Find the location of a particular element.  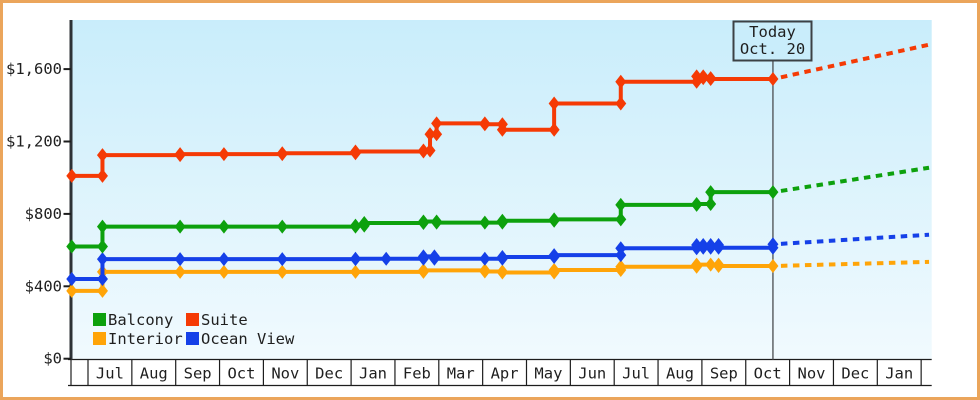

legend-item-ocean-view: Ocean View is located at coordinates (240, 339).